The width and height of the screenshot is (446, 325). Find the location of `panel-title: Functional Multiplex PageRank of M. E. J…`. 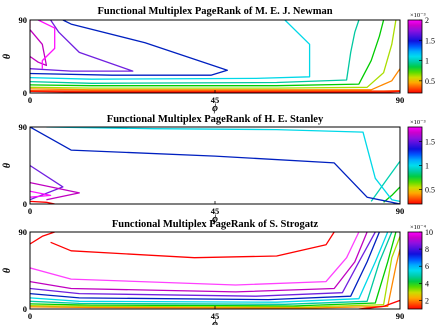

panel-title: Functional Multiplex PageRank of M. E. J… is located at coordinates (214, 11).